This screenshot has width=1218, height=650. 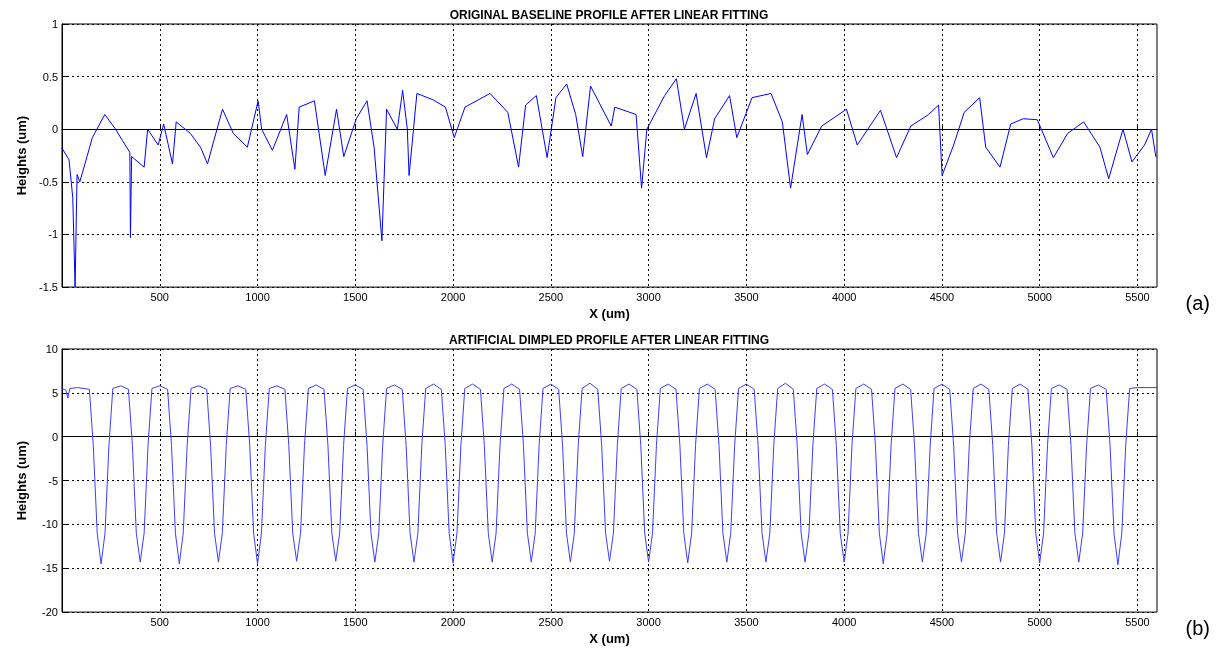 I want to click on y-tick-label: 0.5, so click(x=50, y=76).